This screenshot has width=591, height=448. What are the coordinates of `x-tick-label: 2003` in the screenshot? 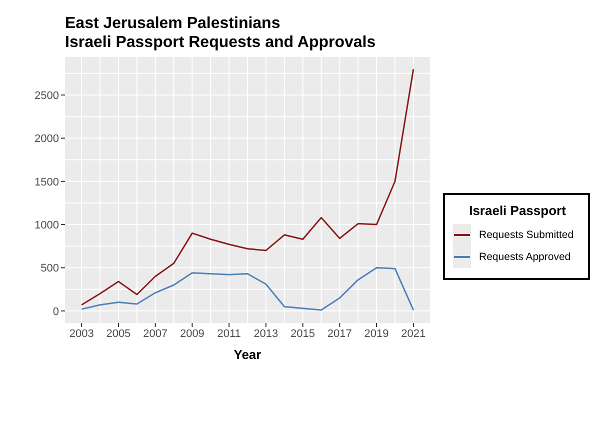 It's located at (81, 334).